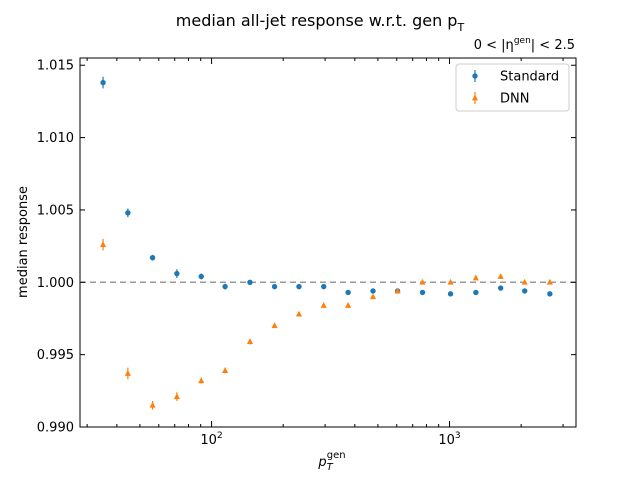  I want to click on y-tick-label: 1.015, so click(55, 66).